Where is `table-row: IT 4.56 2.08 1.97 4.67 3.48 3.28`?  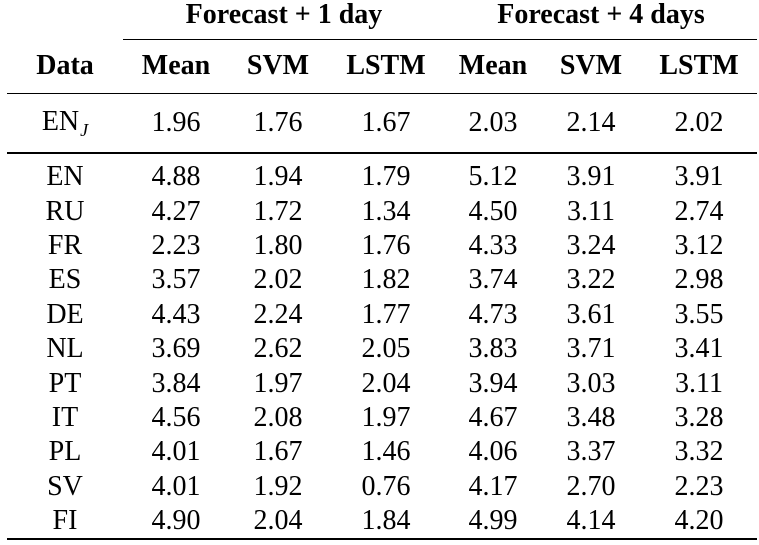 table-row: IT 4.56 2.08 1.97 4.67 3.48 3.28 is located at coordinates (382, 418).